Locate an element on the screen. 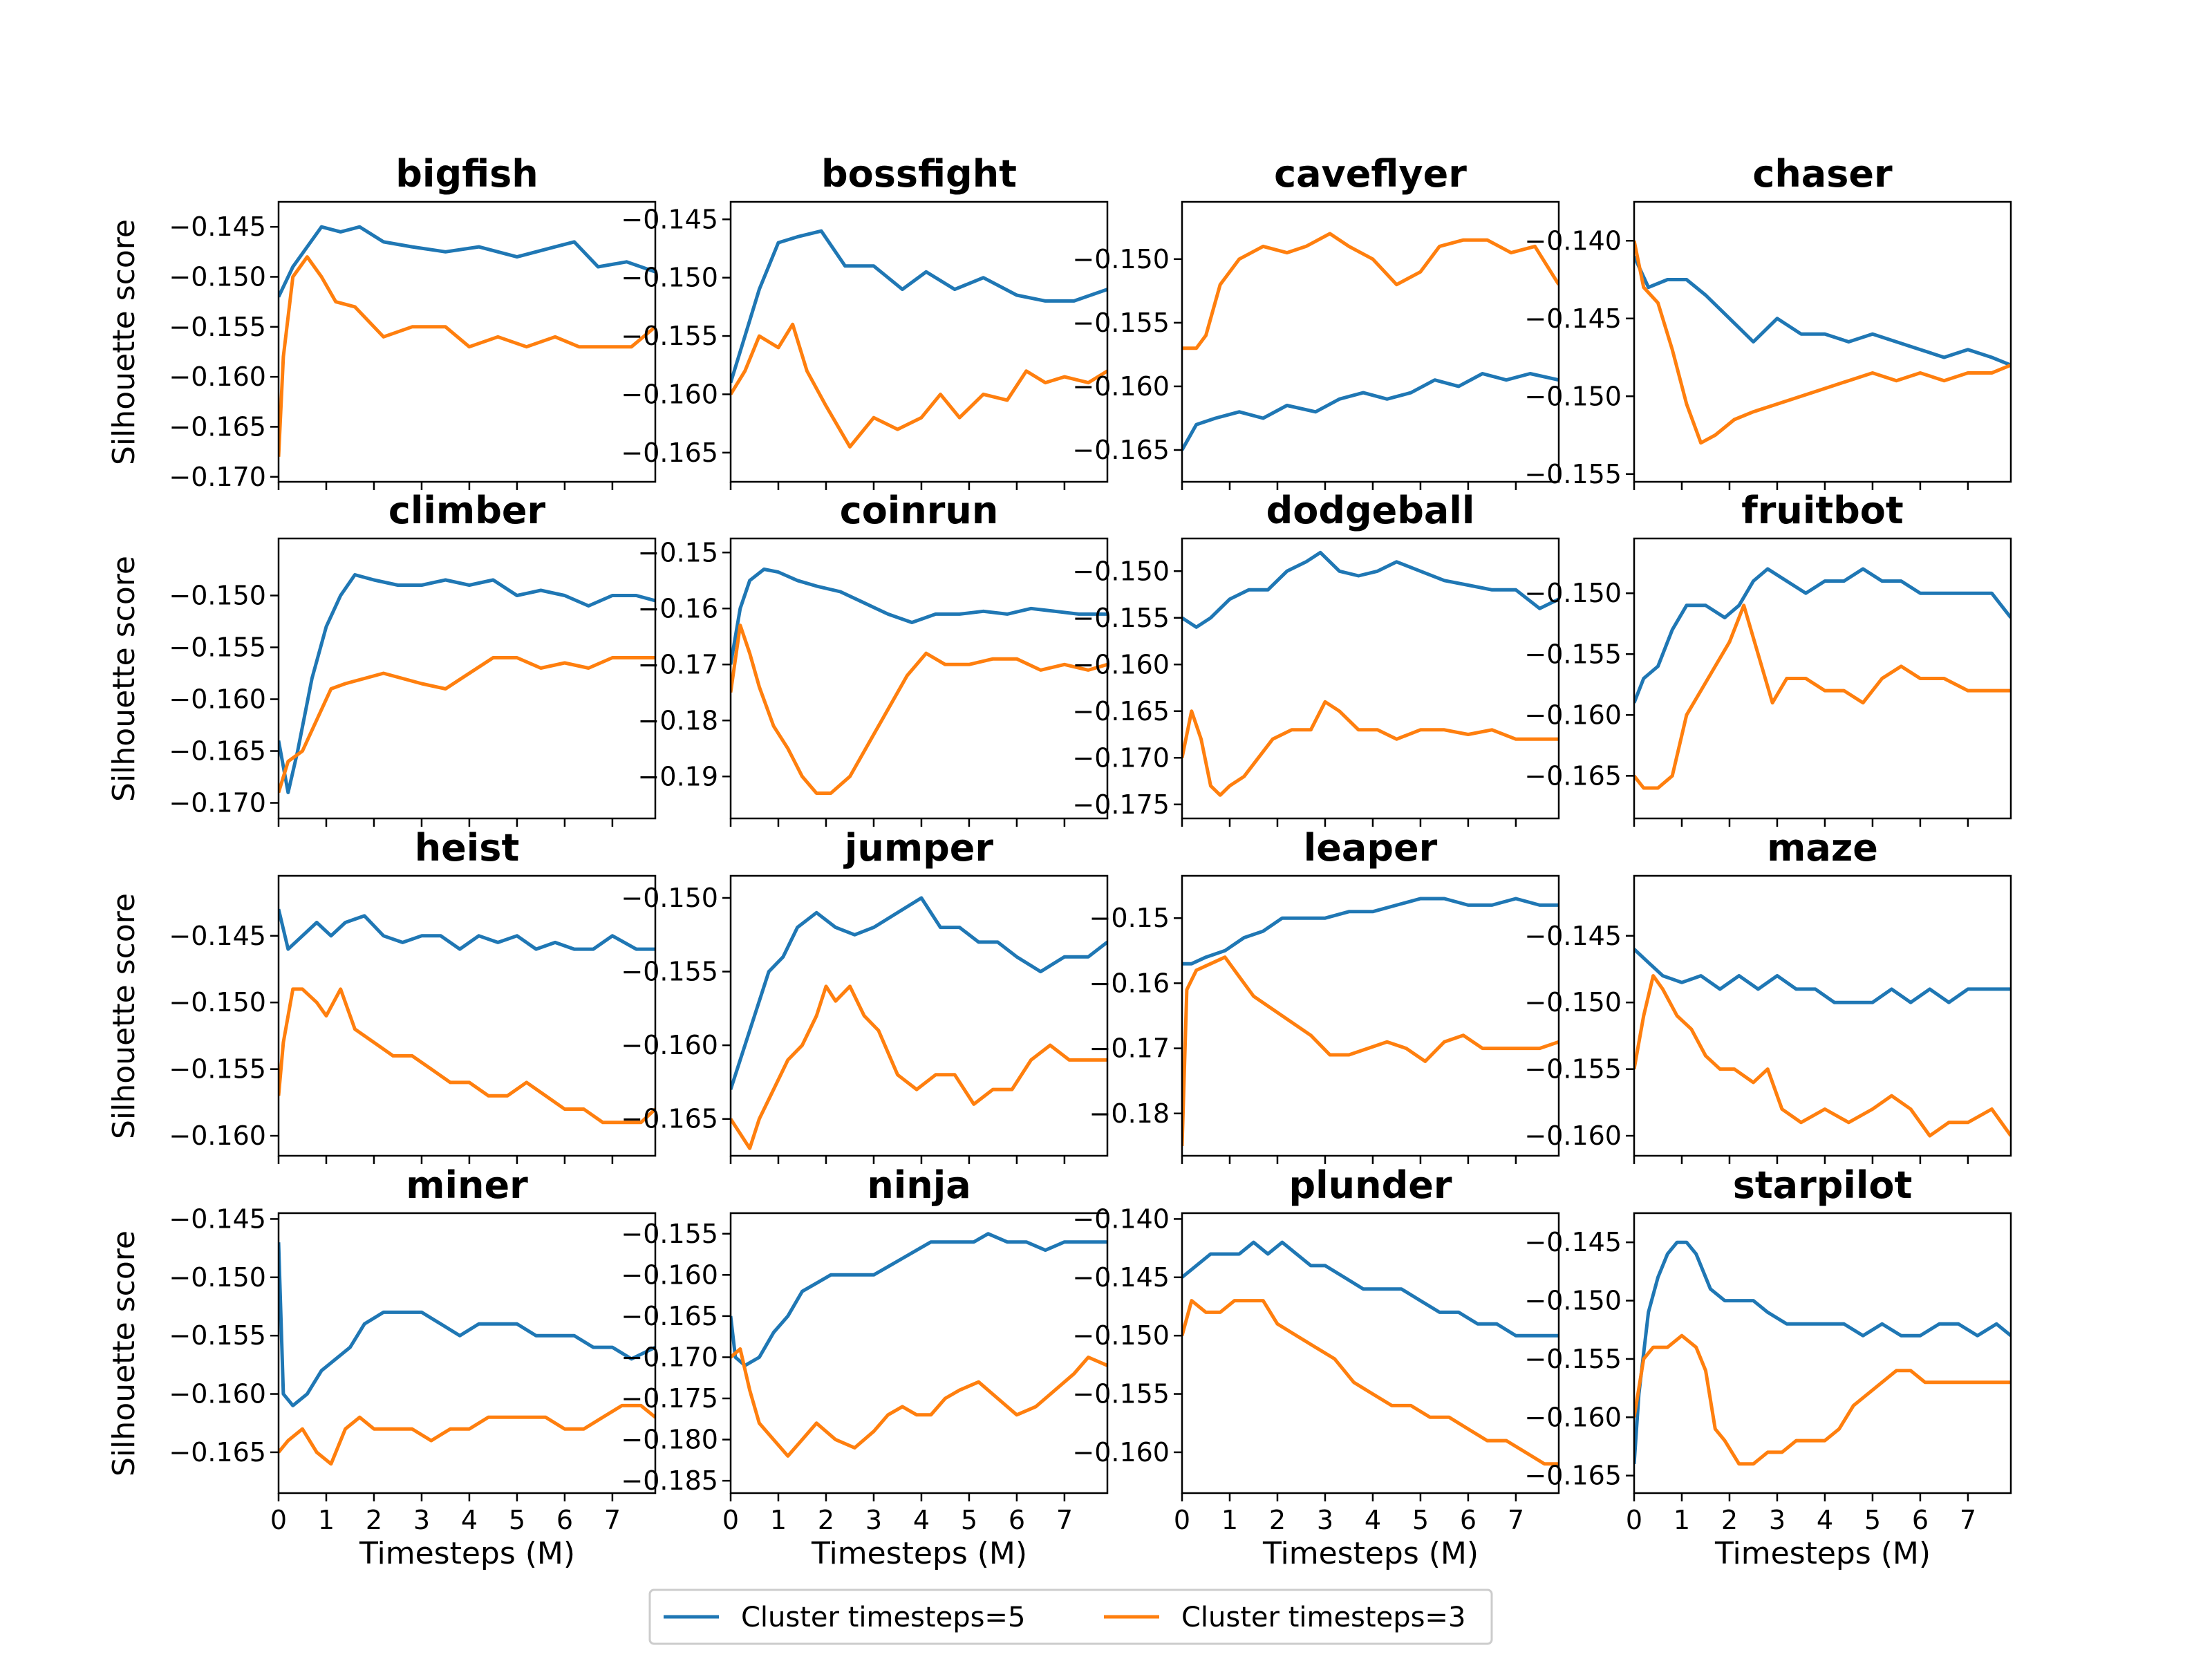 This screenshot has height=1659, width=2212. y-tick-label-chaser: −0.140 is located at coordinates (1573, 240).